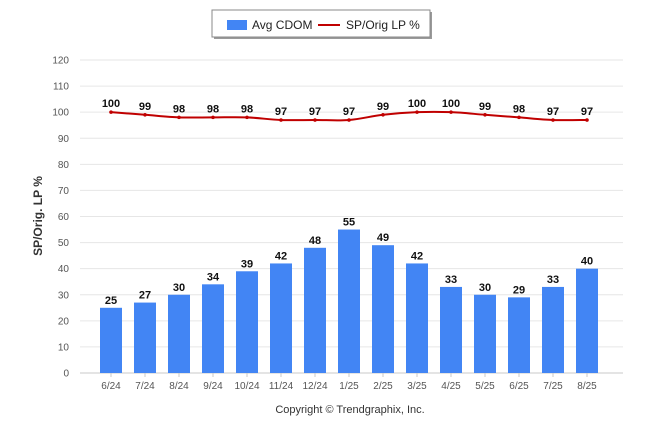  I want to click on y-tick-label: 50, so click(64, 243).